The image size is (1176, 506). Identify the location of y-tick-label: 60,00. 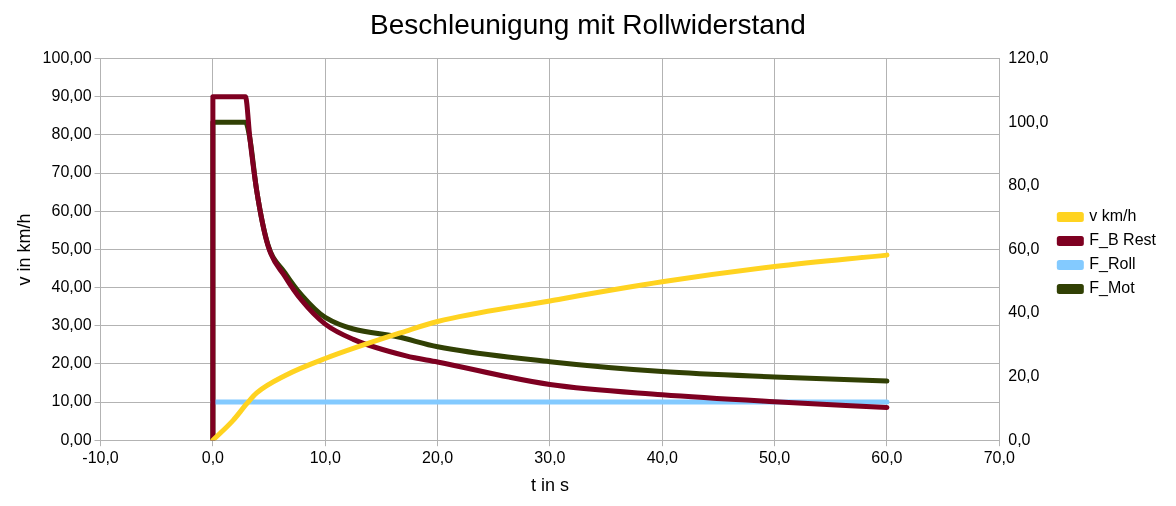
(71, 210).